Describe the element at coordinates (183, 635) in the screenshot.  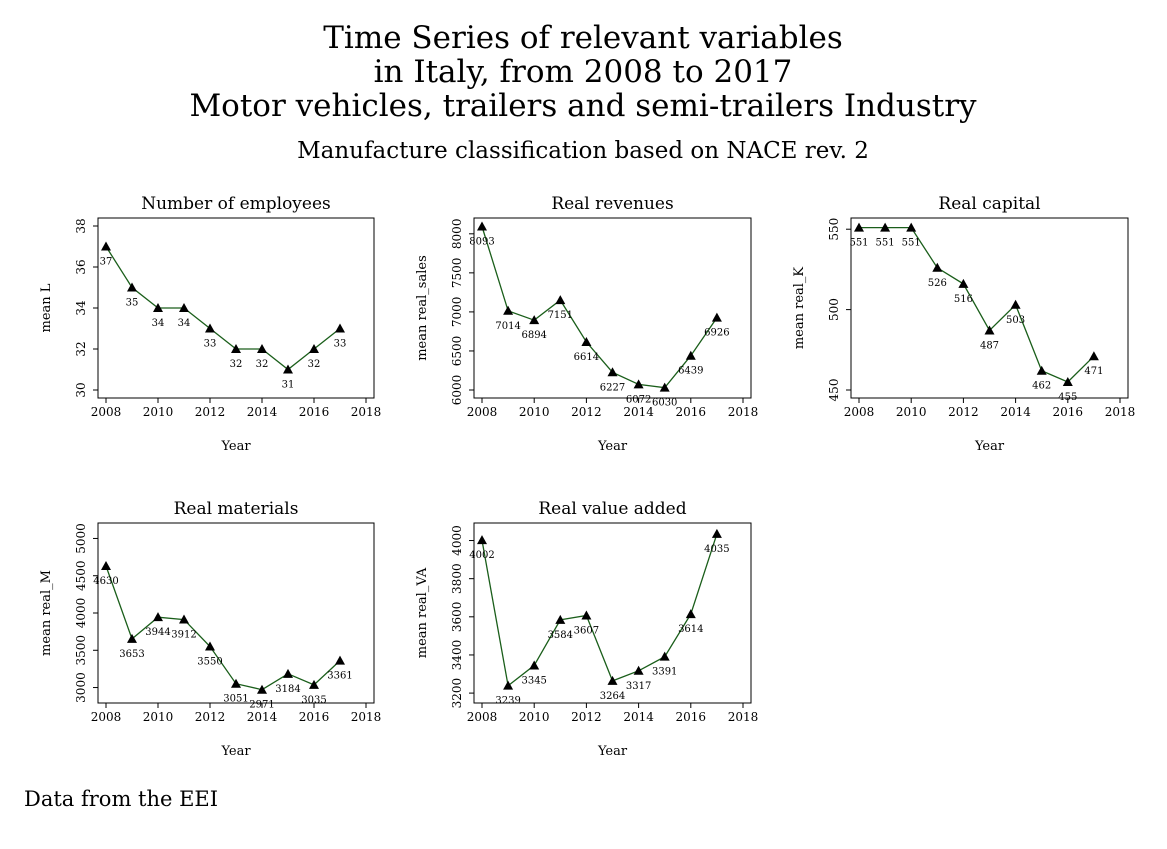
I see `data-label: 3912` at that location.